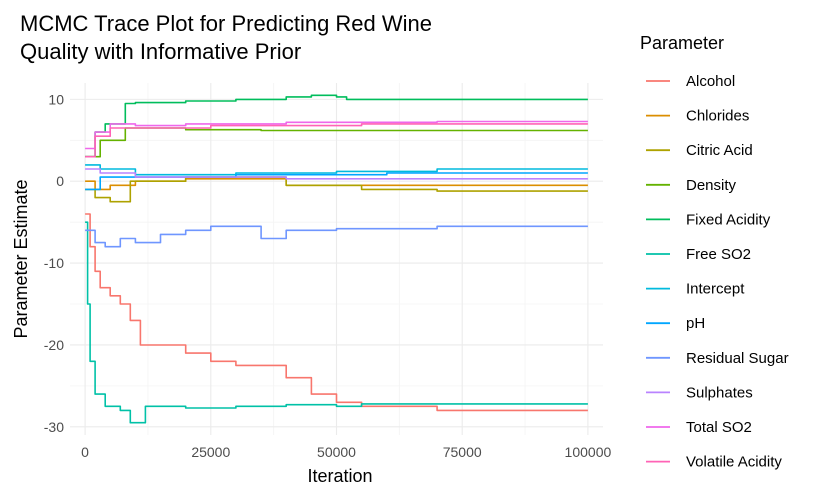  What do you see at coordinates (54, 345) in the screenshot?
I see `y-tick-label: -20` at bounding box center [54, 345].